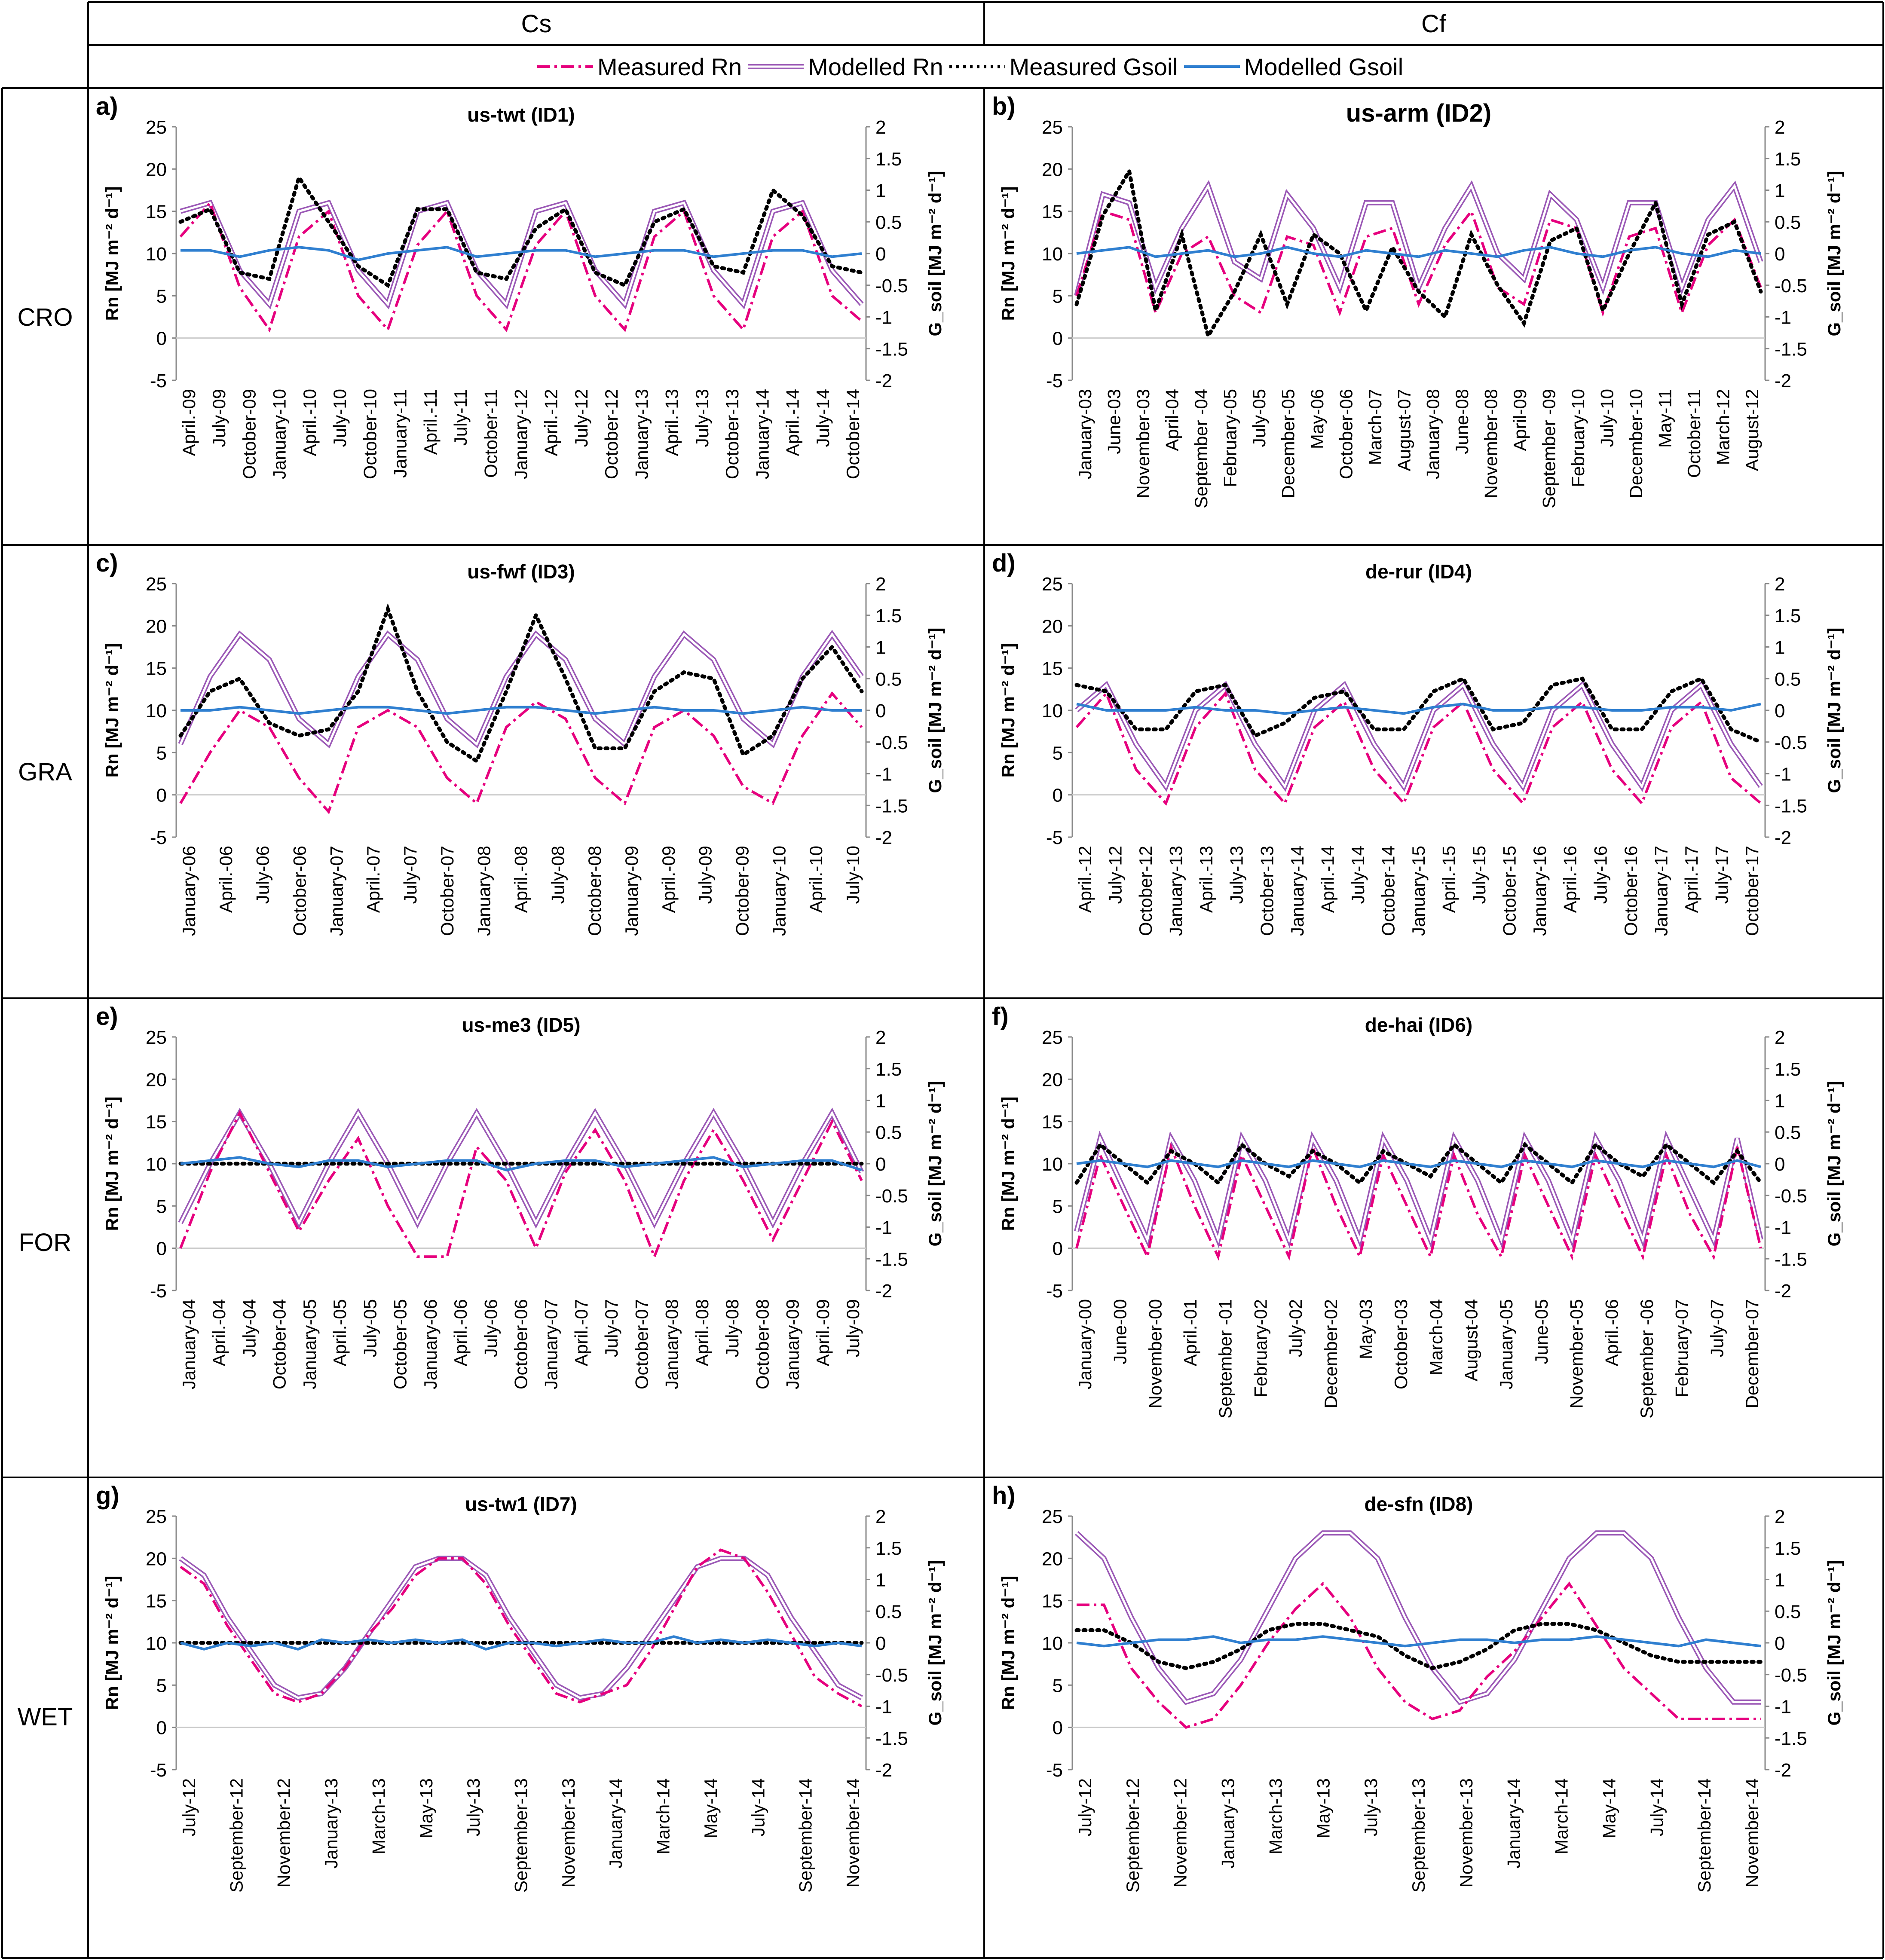  What do you see at coordinates (521, 752) in the screenshot?
I see `measured-rn-line` at bounding box center [521, 752].